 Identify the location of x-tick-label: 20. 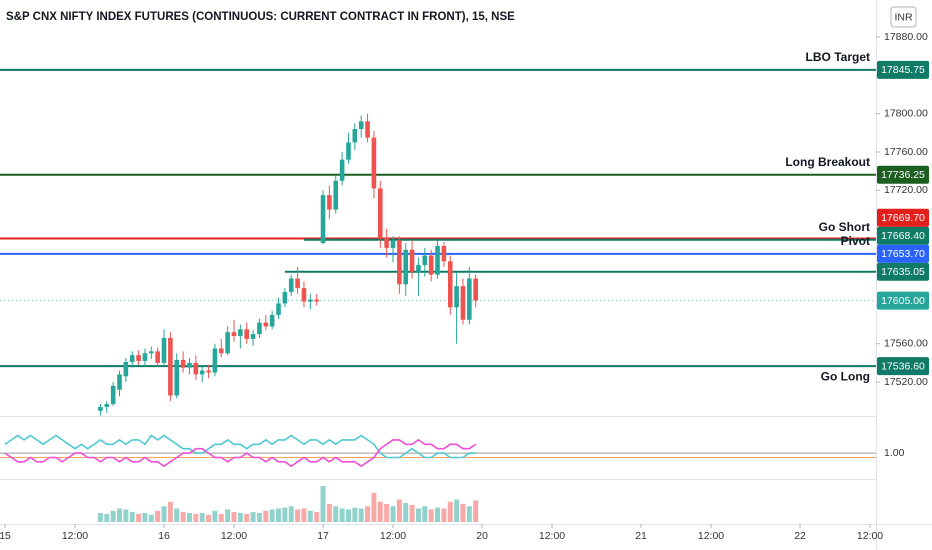
(482, 536).